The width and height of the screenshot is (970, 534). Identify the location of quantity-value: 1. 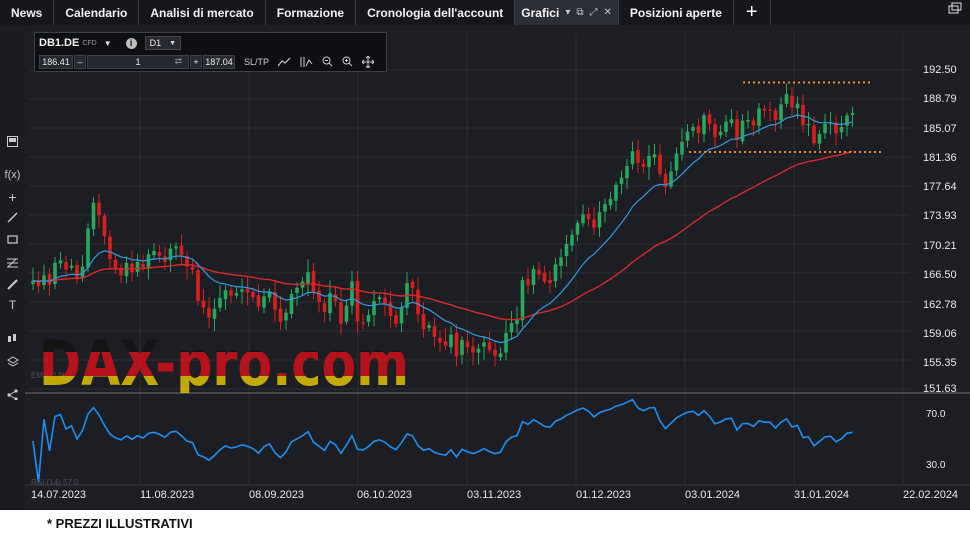
(138, 61).